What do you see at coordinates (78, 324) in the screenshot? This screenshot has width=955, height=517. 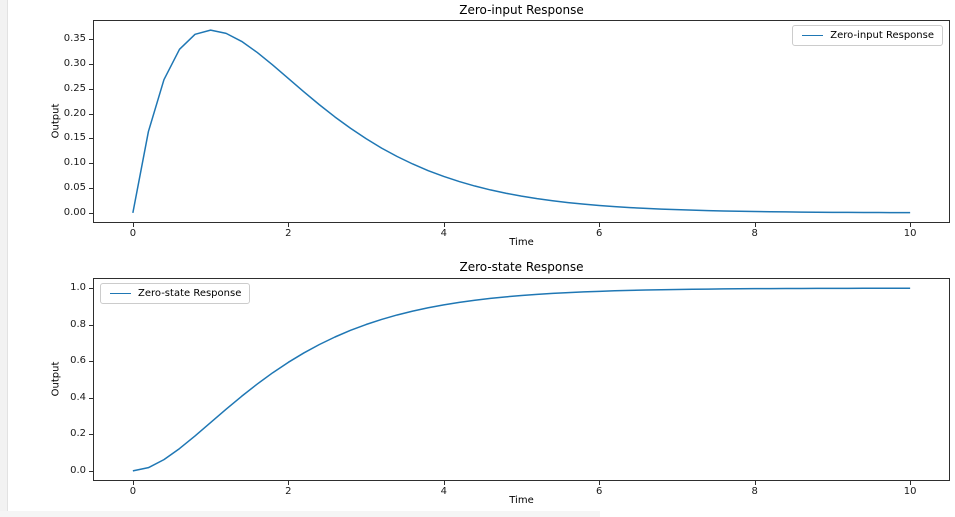 I see `y-tick-label: 0.8` at bounding box center [78, 324].